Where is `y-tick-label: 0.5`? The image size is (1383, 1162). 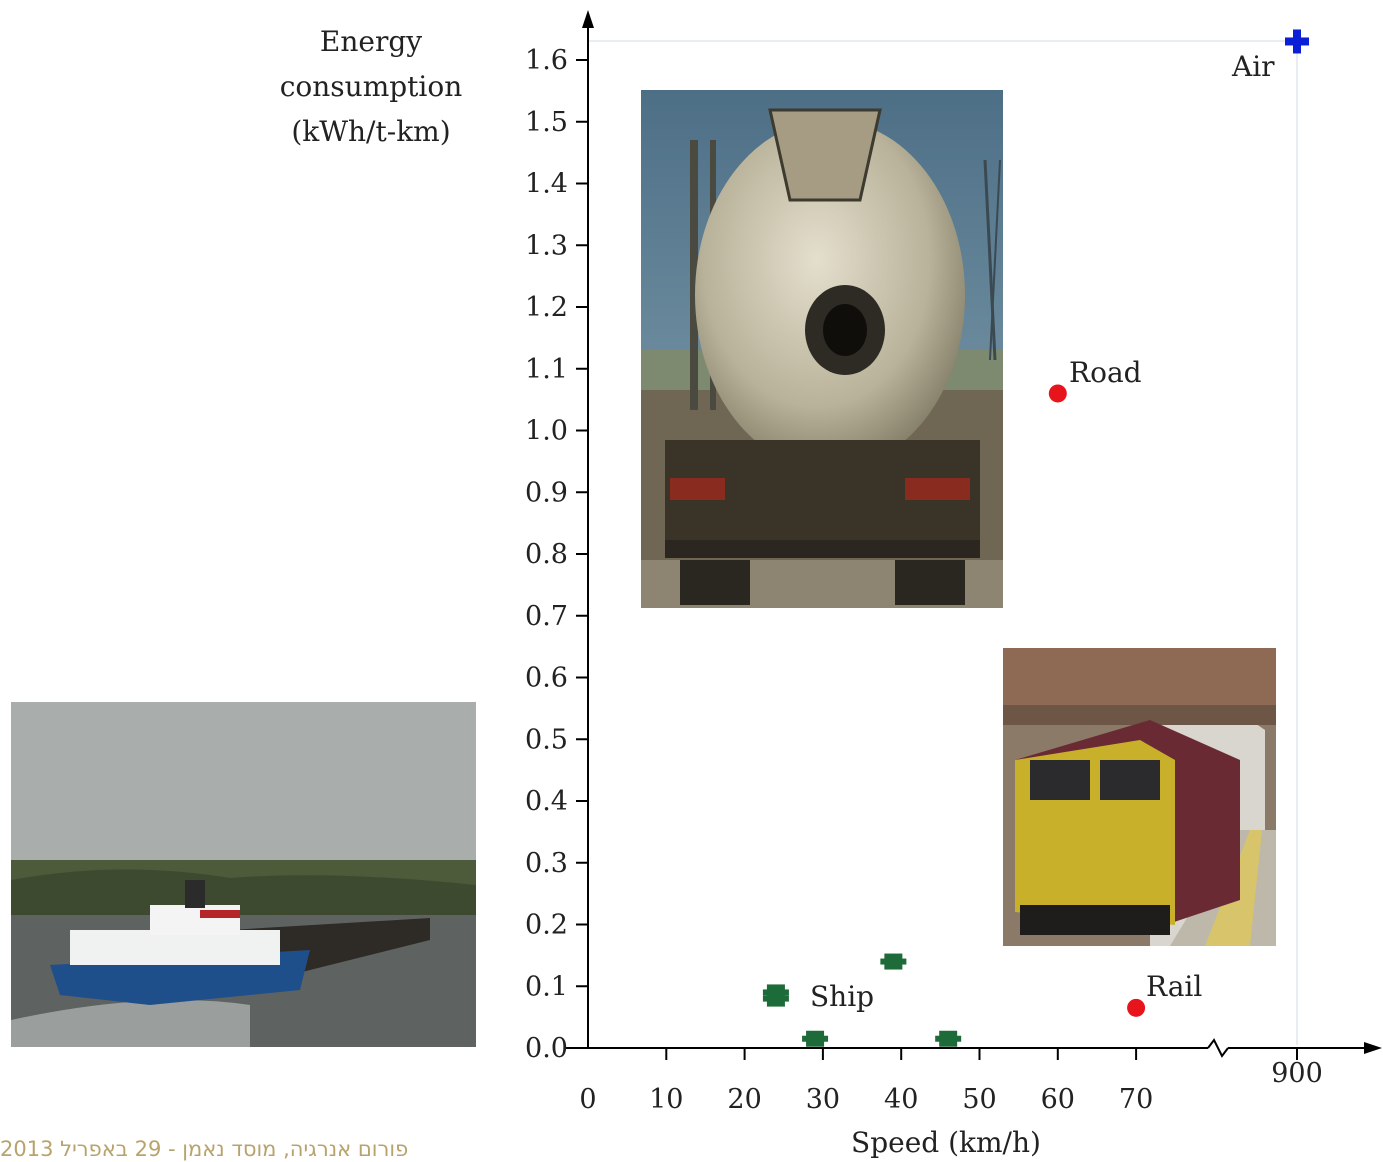 y-tick-label: 0.5 is located at coordinates (546, 739).